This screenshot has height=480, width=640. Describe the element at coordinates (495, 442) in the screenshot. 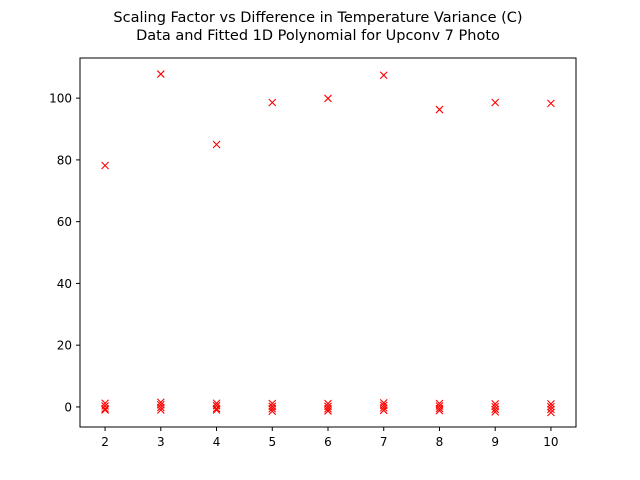

I see `x-tick-label: 9` at that location.